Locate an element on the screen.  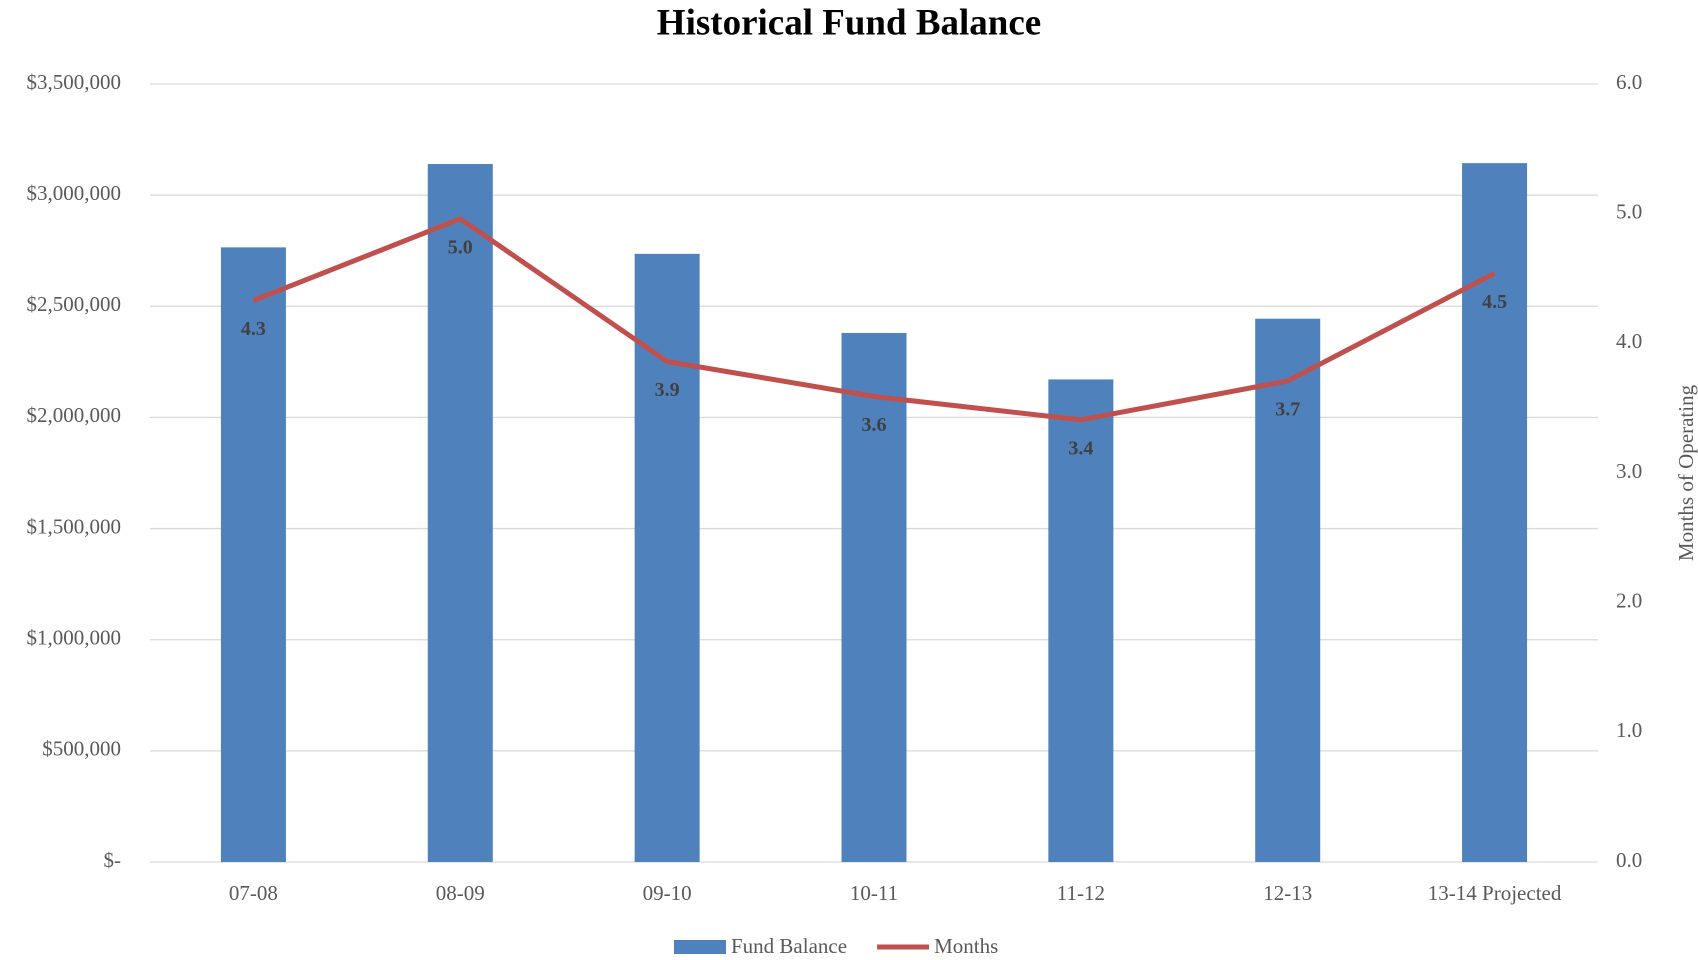
data-label: 3.7 is located at coordinates (1287, 410).